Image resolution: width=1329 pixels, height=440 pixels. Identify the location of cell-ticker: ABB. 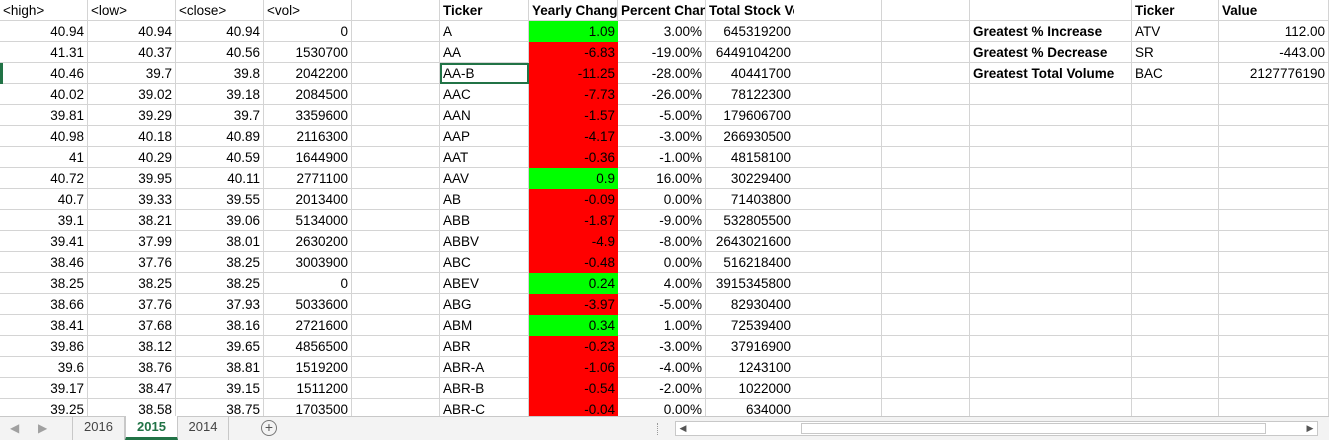
(484, 220).